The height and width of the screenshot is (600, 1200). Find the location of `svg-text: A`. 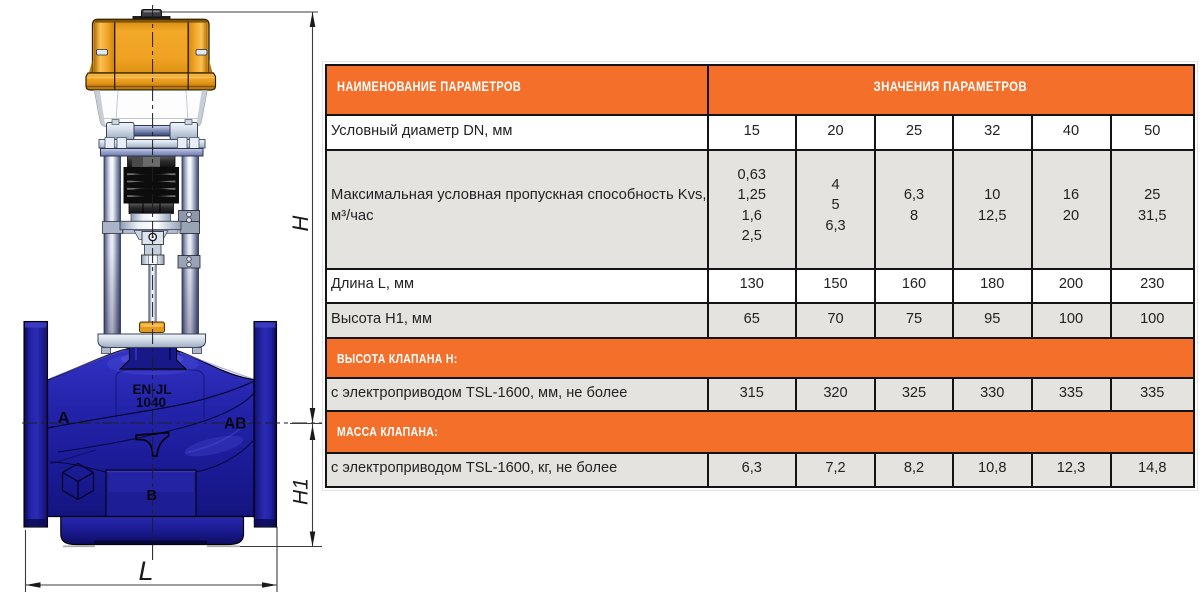

svg-text: A is located at coordinates (64, 418).